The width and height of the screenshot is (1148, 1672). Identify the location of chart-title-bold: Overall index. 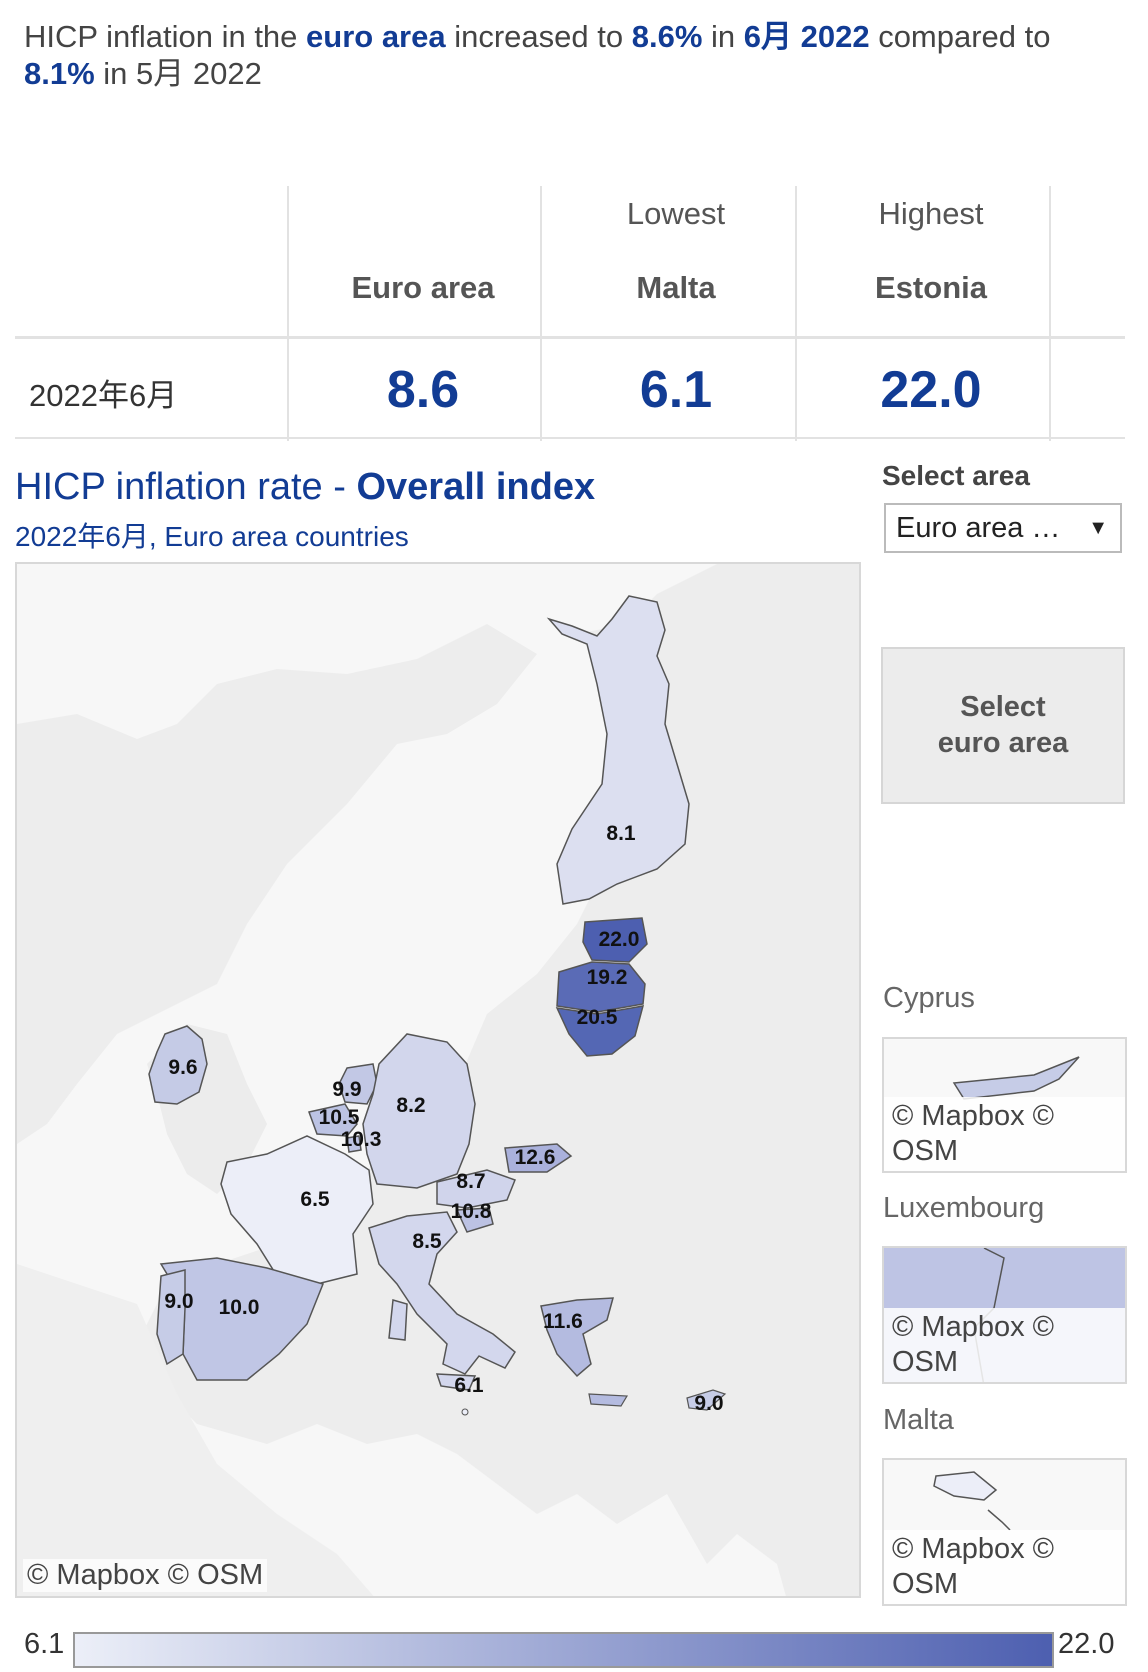
(476, 487).